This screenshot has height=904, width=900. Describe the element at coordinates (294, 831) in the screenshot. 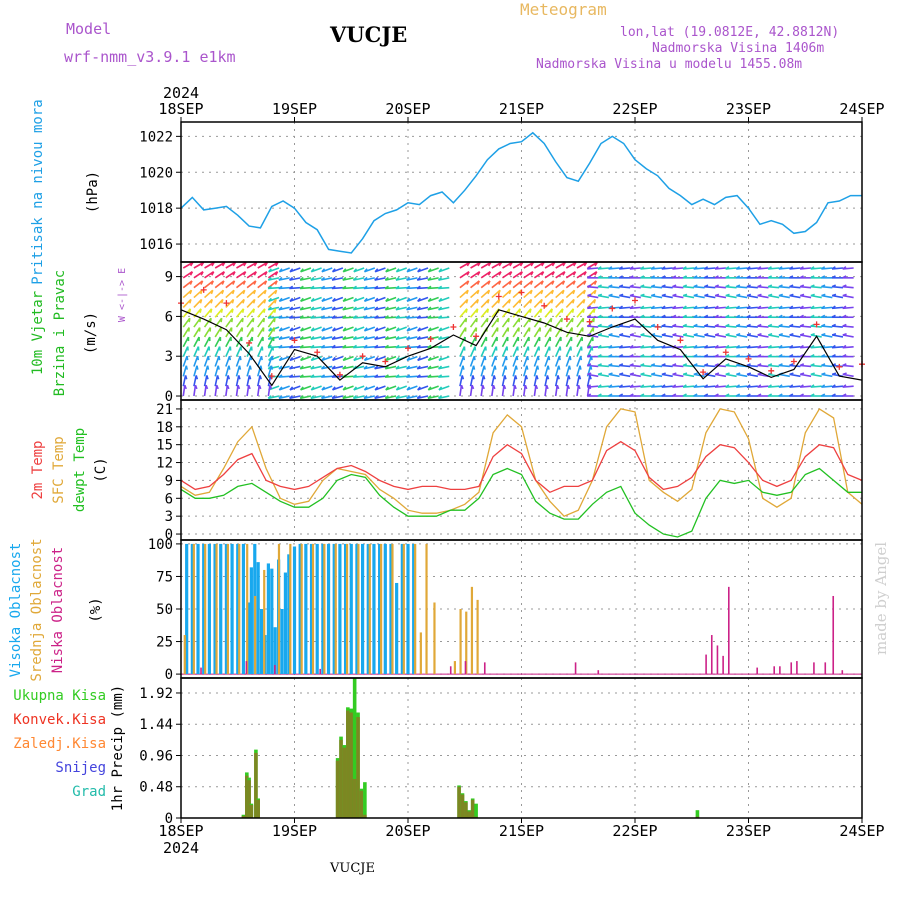

I see `x-tick-label-bottom: 19SEP` at that location.